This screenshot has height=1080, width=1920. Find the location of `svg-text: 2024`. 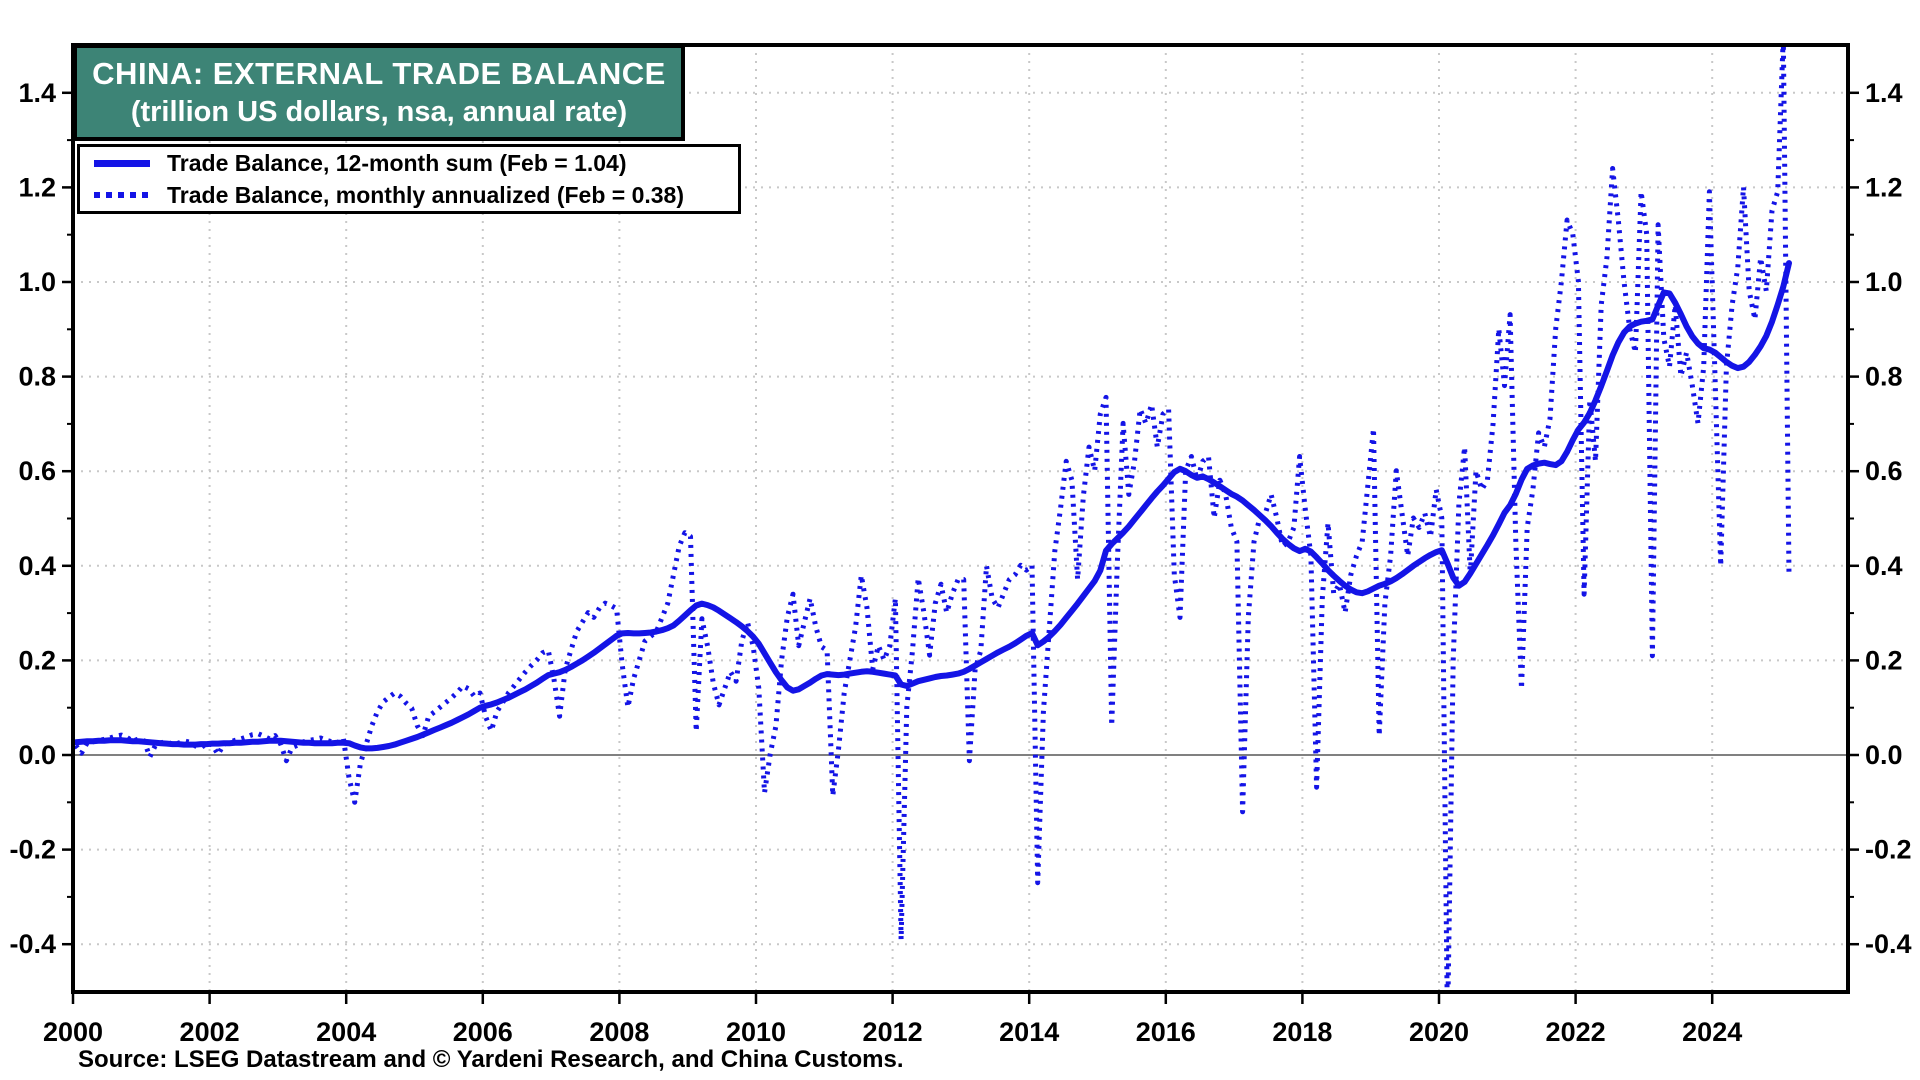

svg-text: 2024 is located at coordinates (1712, 1032).